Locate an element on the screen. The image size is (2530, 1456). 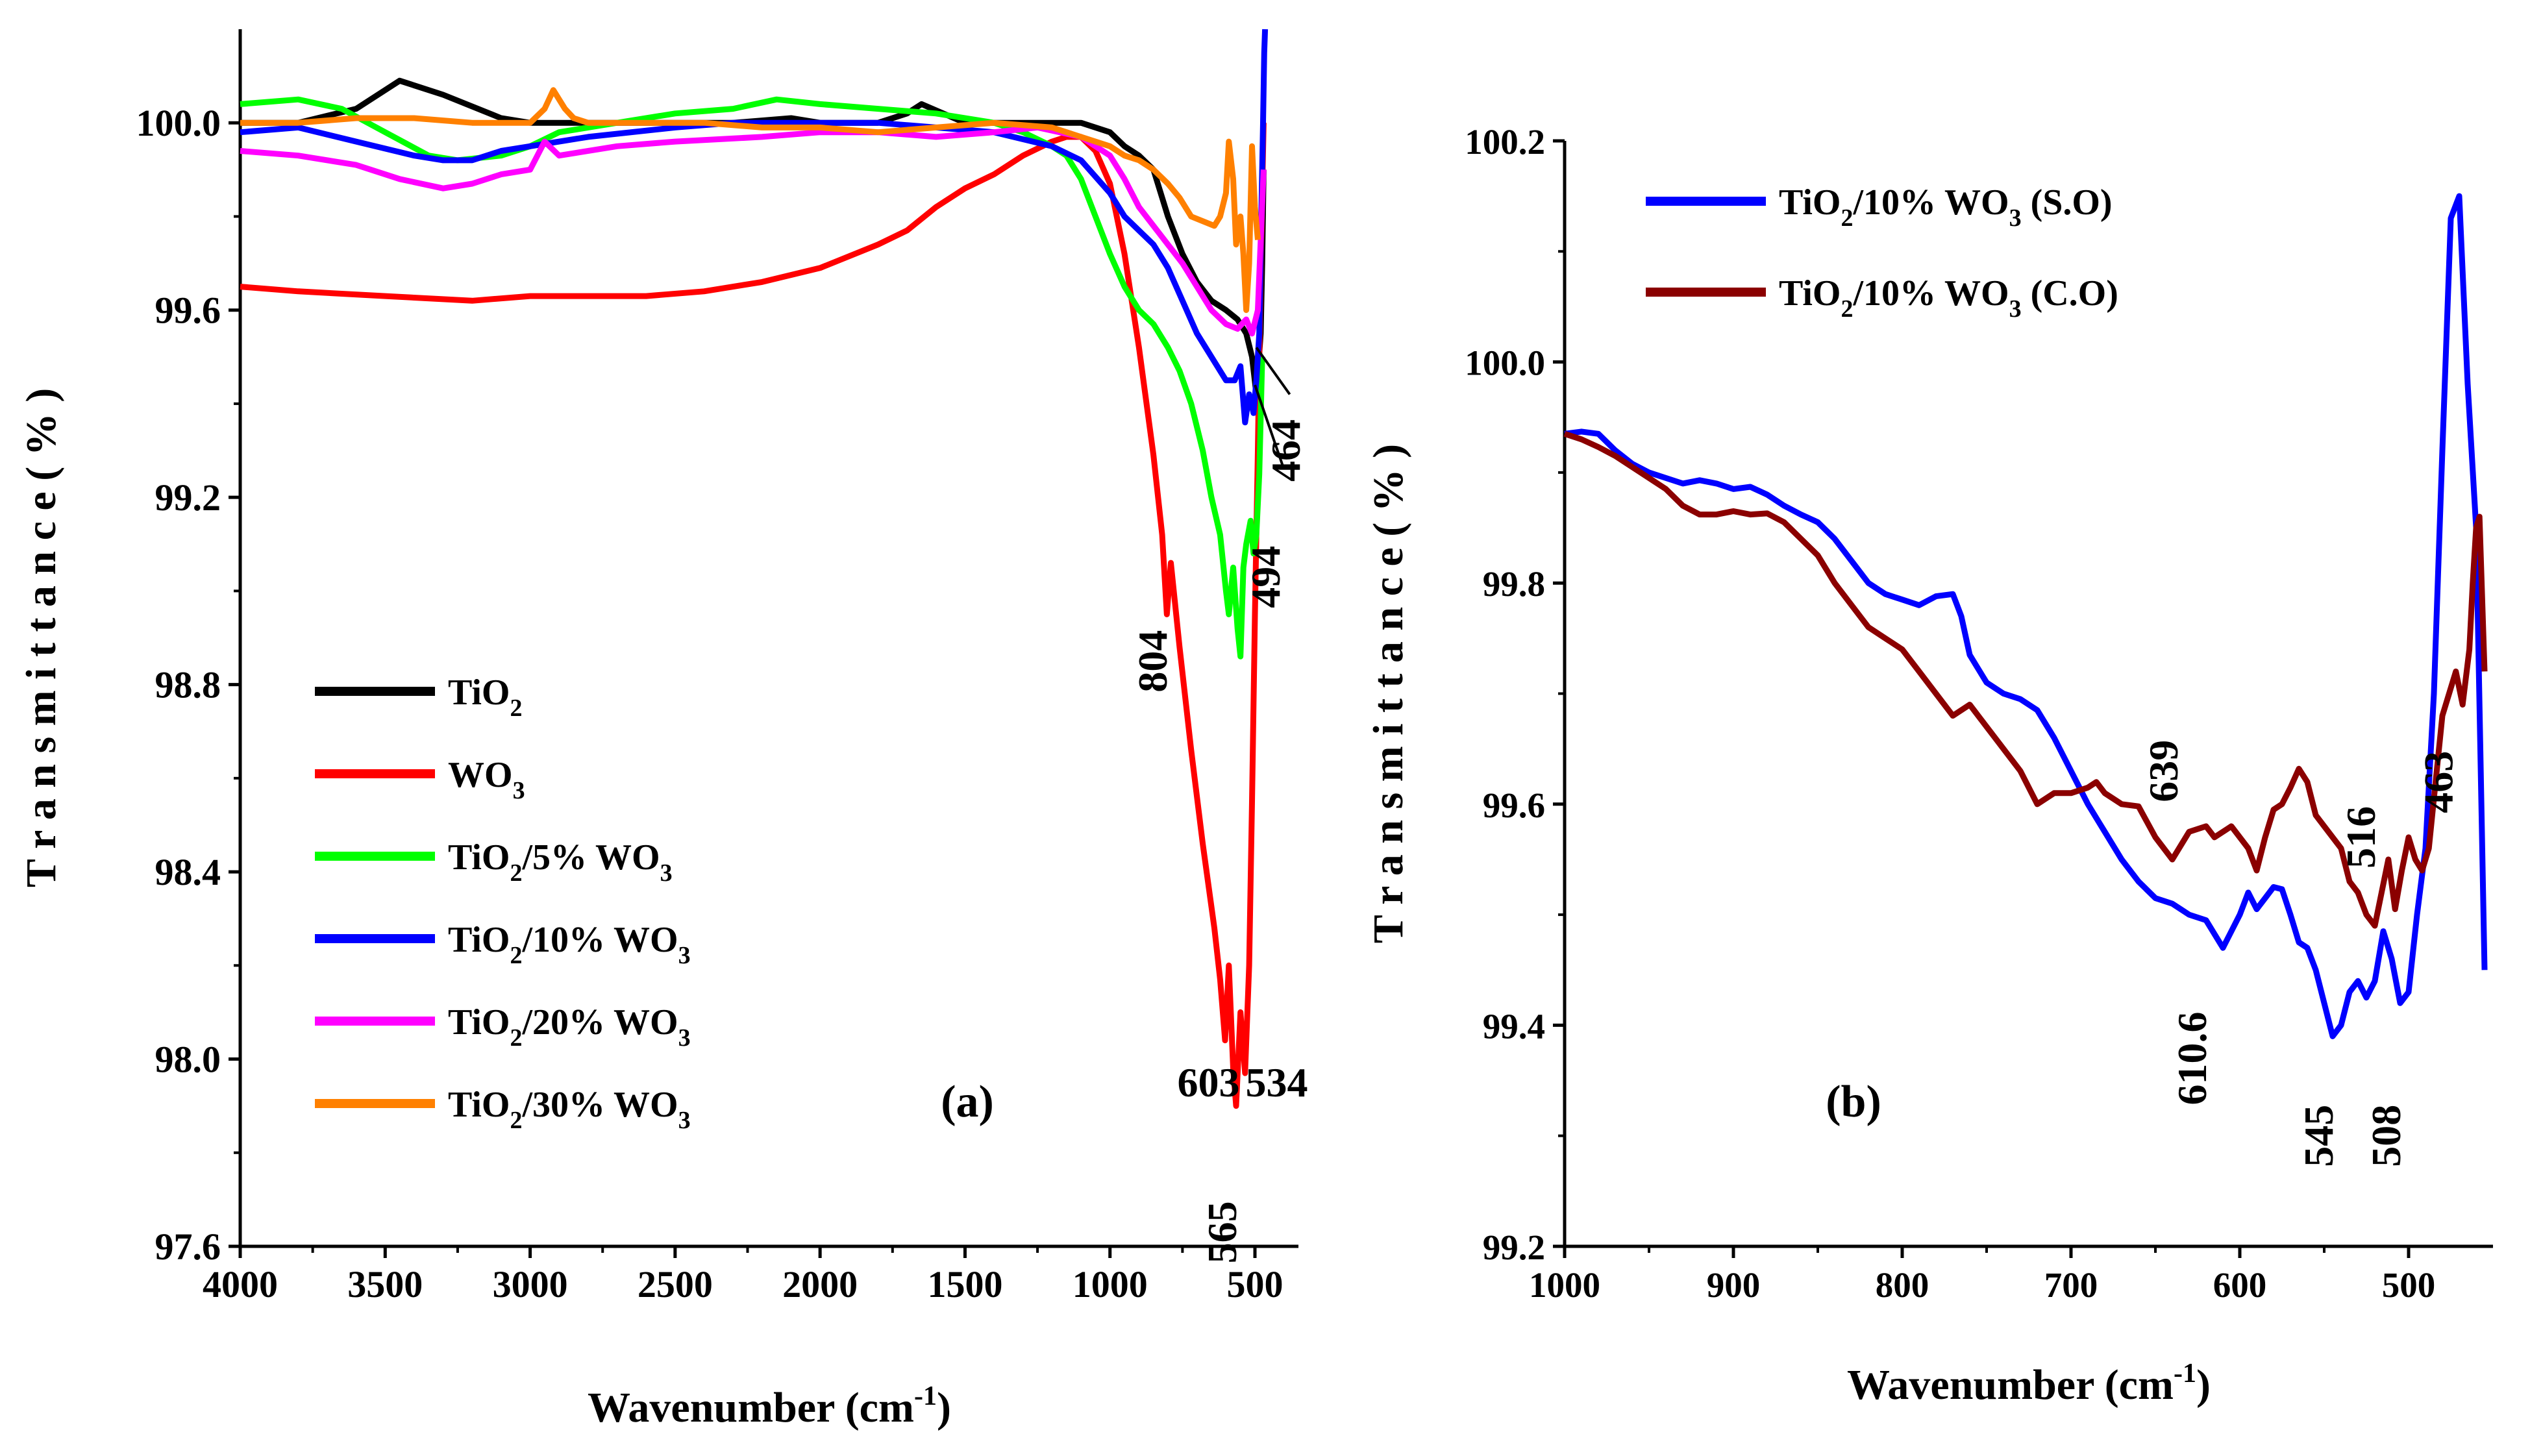
peak-label: 639 is located at coordinates (2163, 771).